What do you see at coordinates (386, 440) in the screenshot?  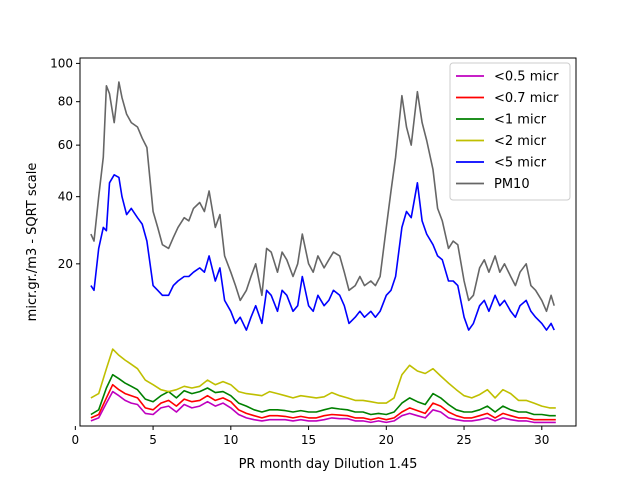 I see `x-tick-label: 20` at bounding box center [386, 440].